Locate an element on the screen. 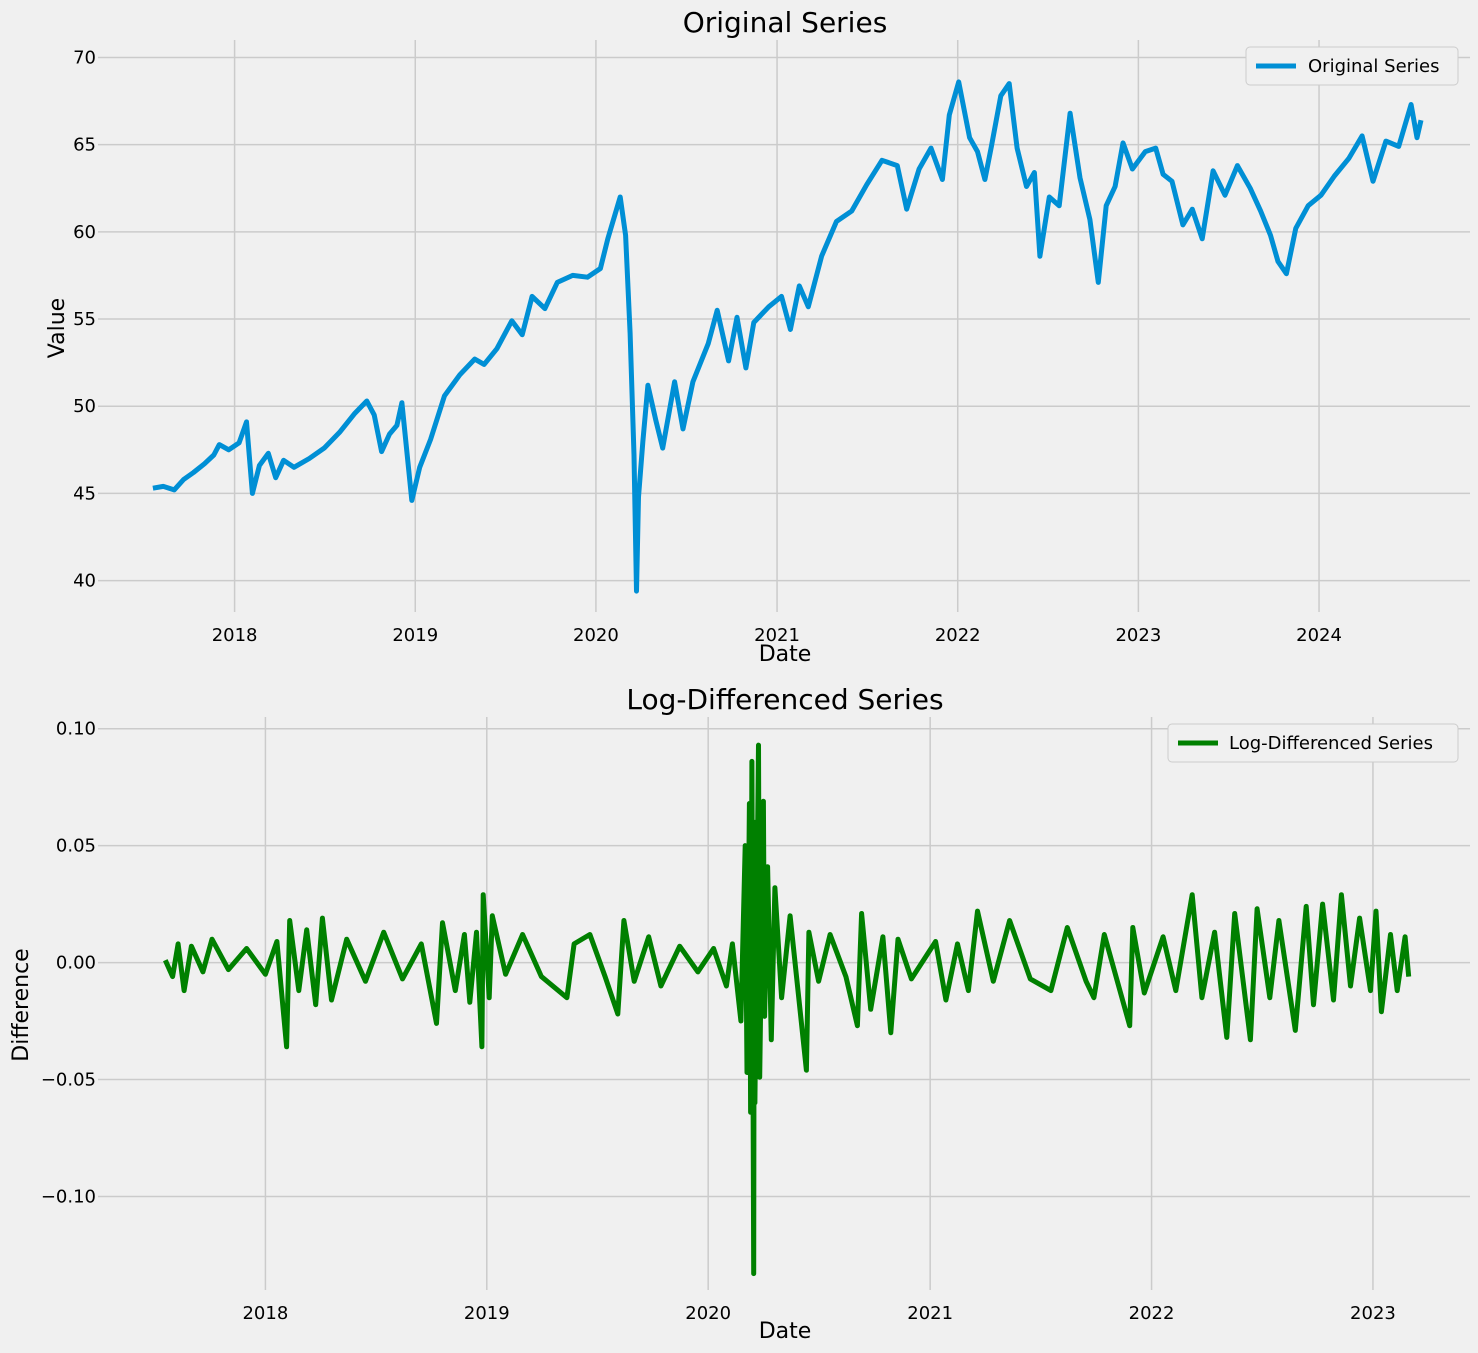  original-legend-box is located at coordinates (1352, 66).